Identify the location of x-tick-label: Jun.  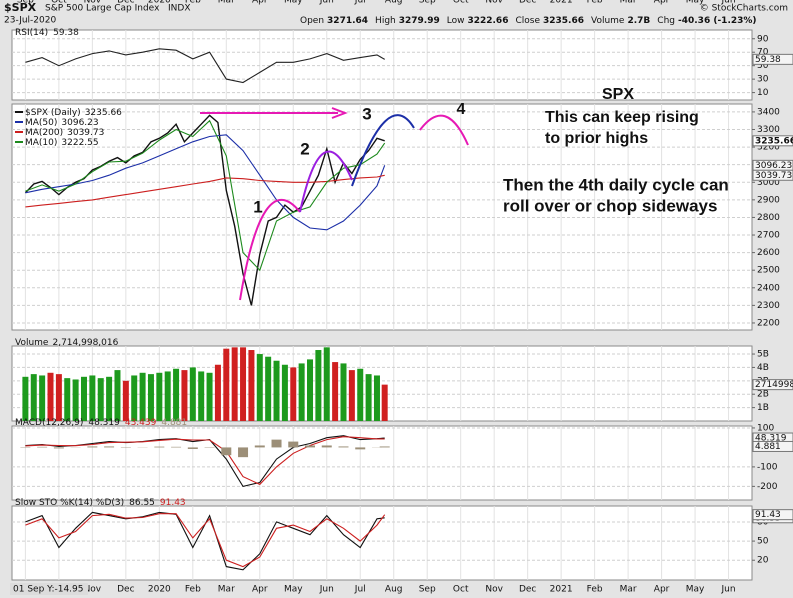
(326, 3).